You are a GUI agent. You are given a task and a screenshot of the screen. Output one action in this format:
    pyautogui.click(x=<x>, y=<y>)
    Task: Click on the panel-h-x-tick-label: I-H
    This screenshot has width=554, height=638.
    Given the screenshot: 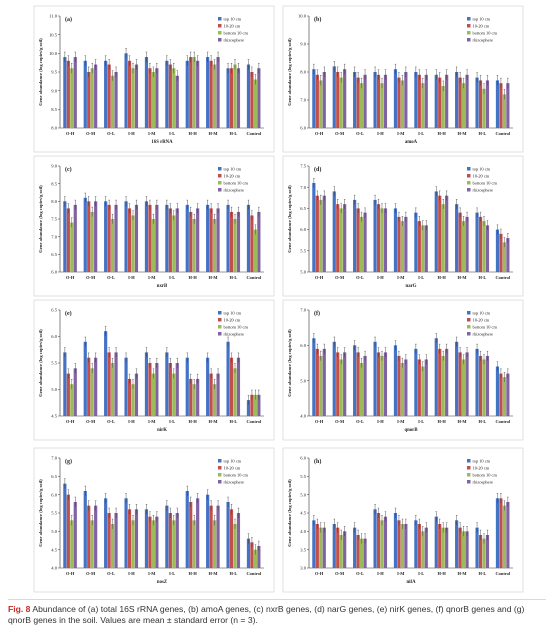 What is the action you would take?
    pyautogui.click(x=380, y=573)
    